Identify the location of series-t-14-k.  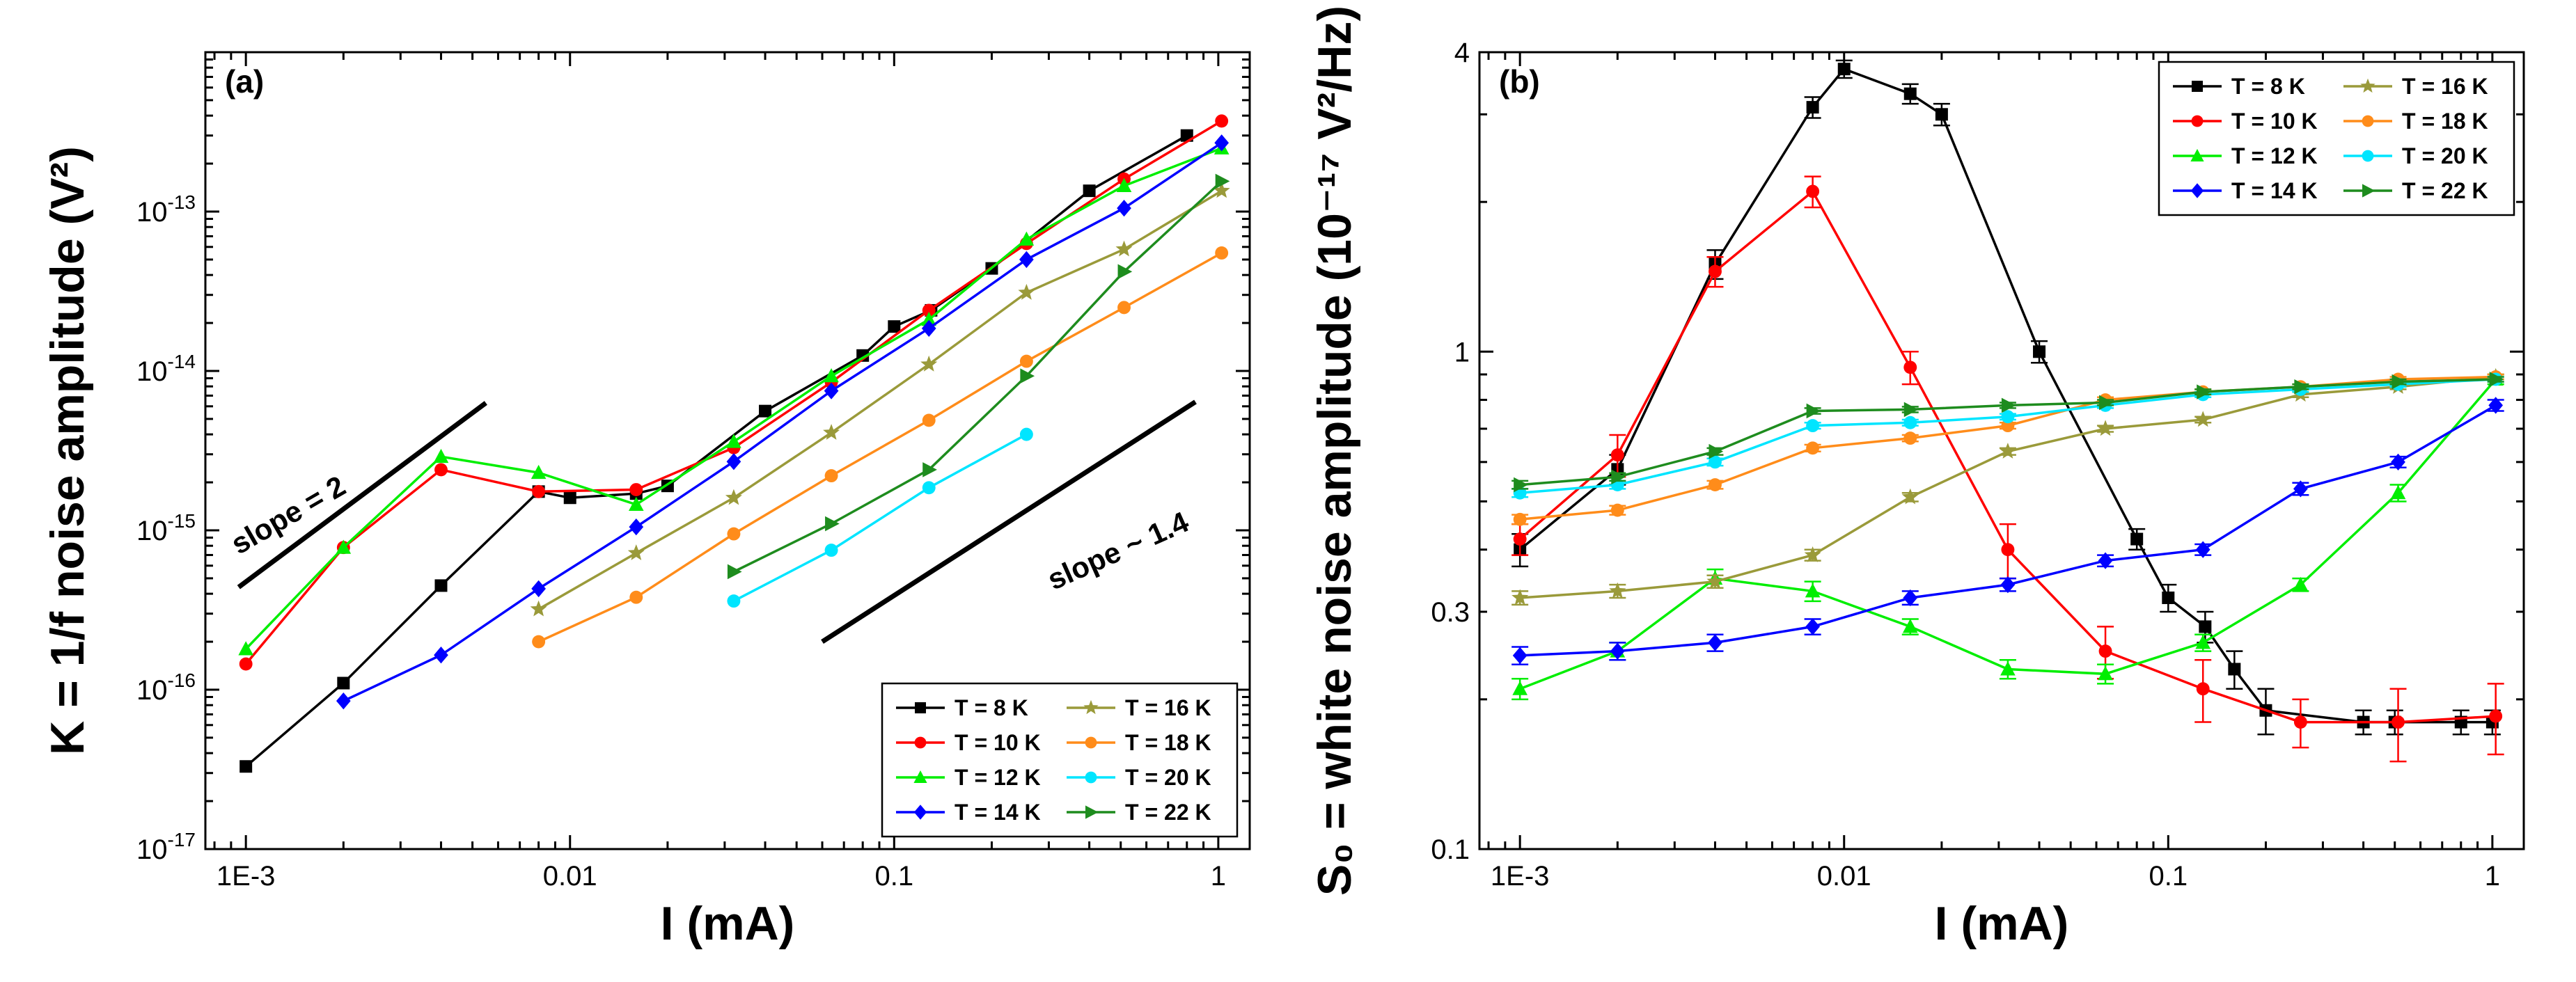
(2007, 531).